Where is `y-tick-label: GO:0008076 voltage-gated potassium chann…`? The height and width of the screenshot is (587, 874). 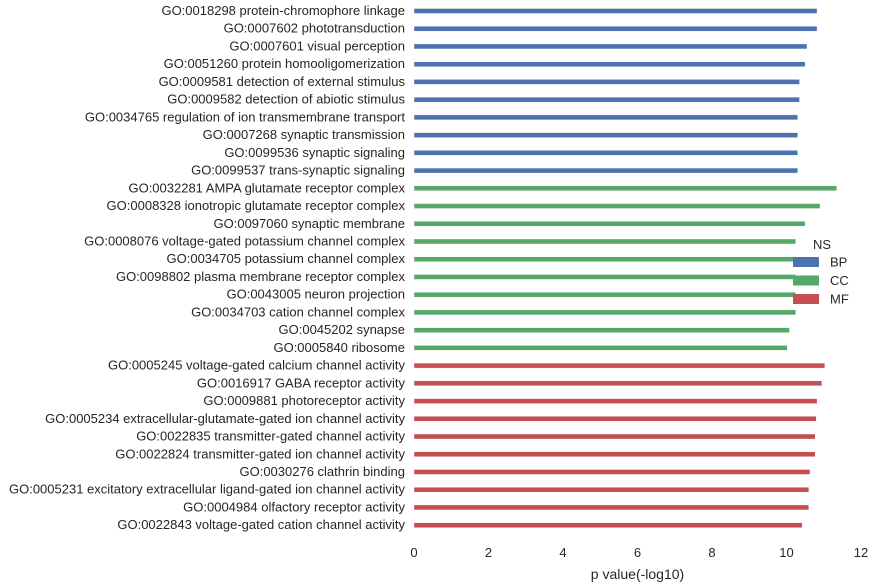 y-tick-label: GO:0008076 voltage-gated potassium chann… is located at coordinates (244, 240).